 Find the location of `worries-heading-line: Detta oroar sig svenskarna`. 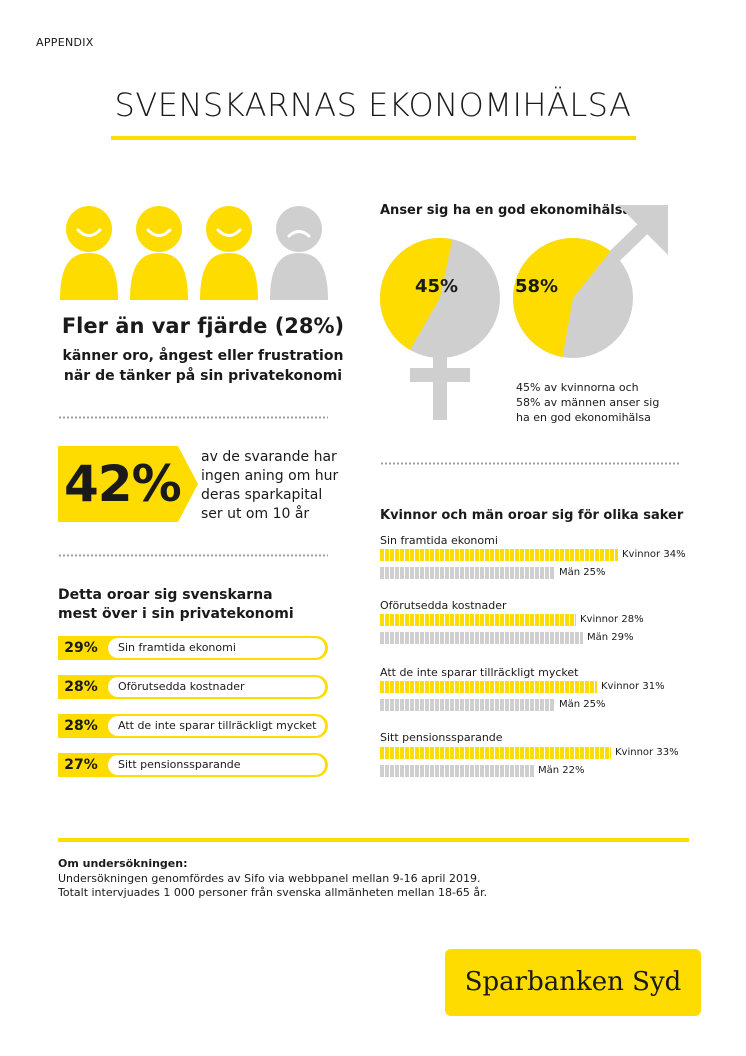

worries-heading-line: Detta oroar sig svenskarna is located at coordinates (165, 595).